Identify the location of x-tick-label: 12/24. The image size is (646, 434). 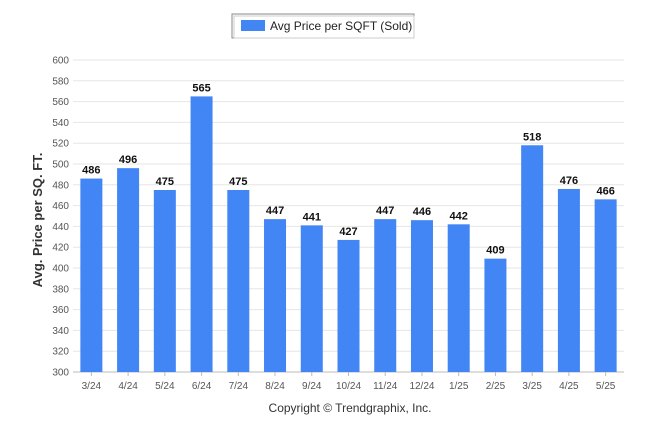
(421, 386).